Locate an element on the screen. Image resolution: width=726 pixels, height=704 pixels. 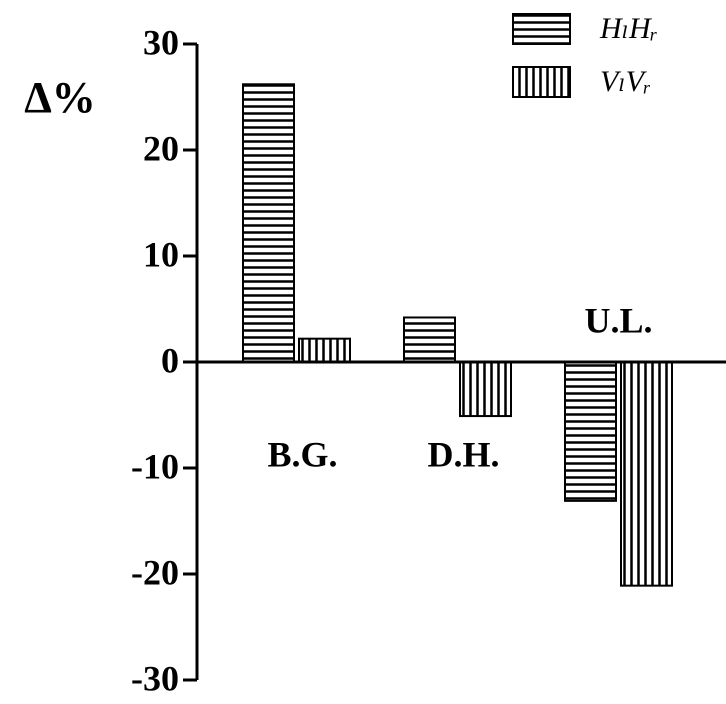
y-tick-label: 10 is located at coordinates (161, 254).